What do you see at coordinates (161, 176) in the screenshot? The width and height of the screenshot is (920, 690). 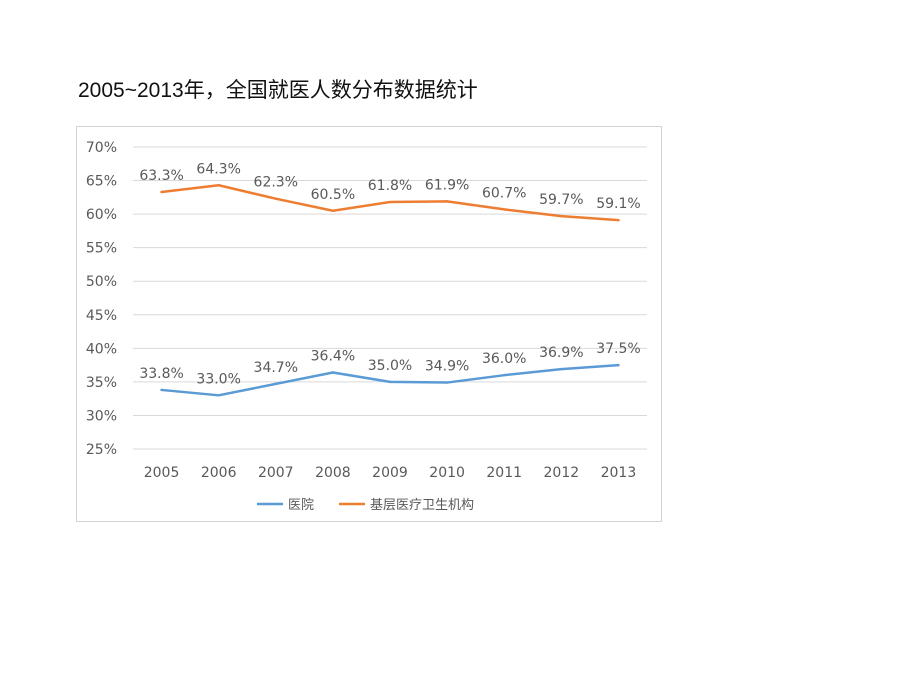 I see `data-label: 63.3%` at bounding box center [161, 176].